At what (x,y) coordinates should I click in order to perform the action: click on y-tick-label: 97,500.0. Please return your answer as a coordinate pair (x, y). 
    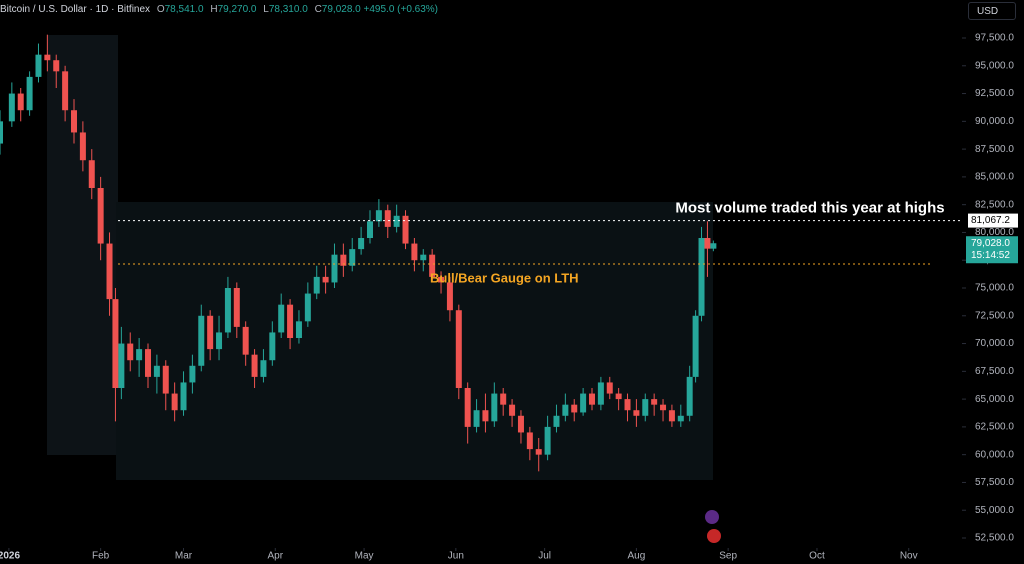
    Looking at the image, I should click on (994, 38).